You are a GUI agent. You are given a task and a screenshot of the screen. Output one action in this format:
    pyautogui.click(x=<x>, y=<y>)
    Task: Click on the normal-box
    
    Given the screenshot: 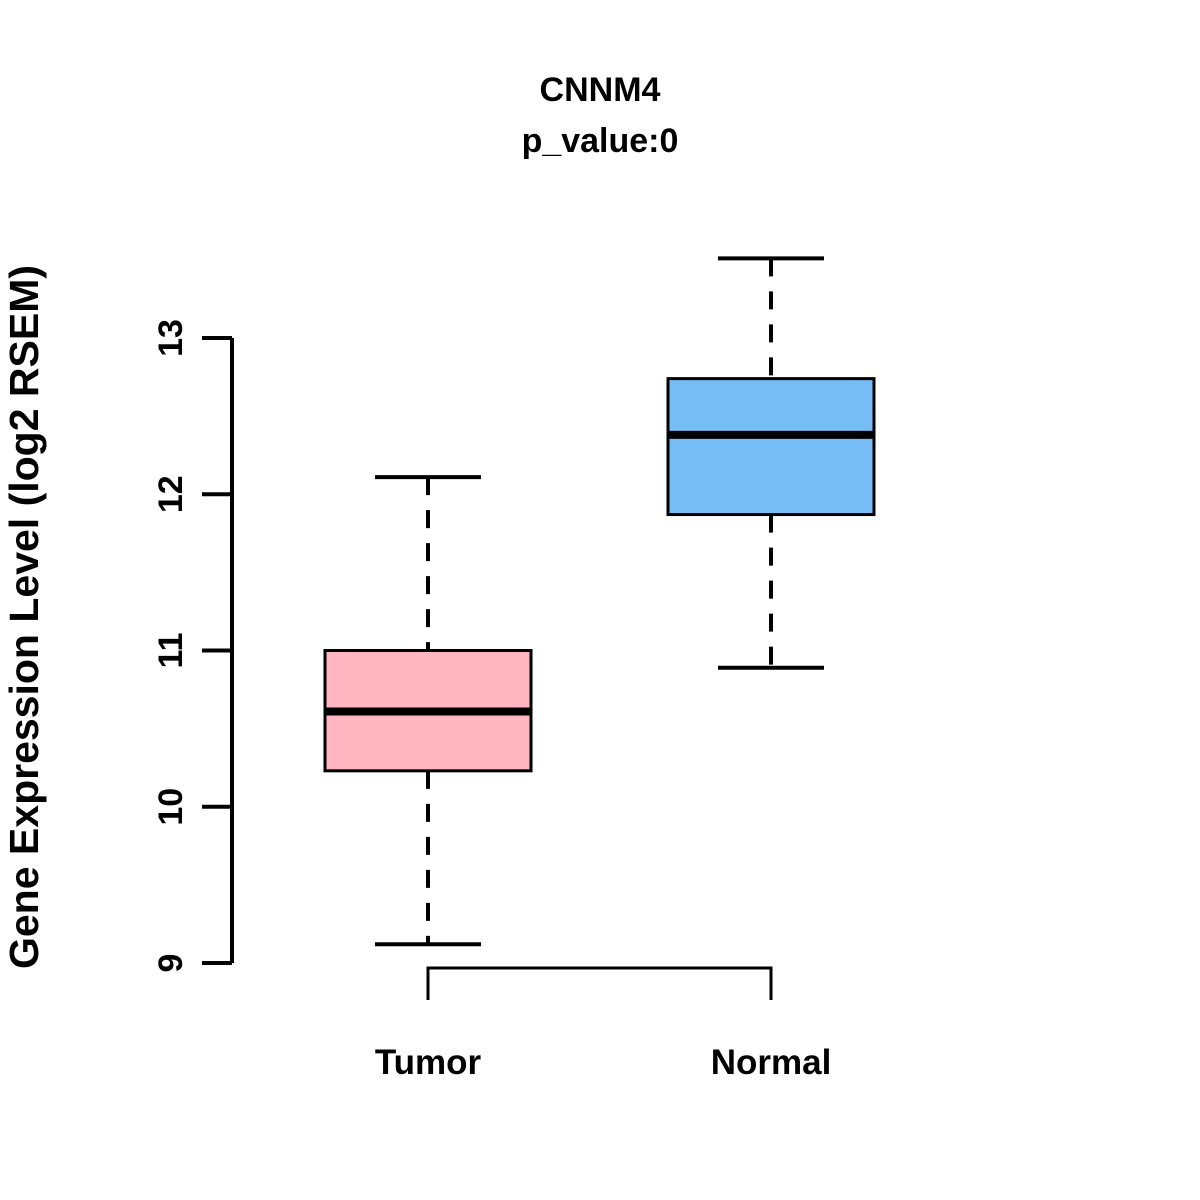 What is the action you would take?
    pyautogui.click(x=771, y=447)
    